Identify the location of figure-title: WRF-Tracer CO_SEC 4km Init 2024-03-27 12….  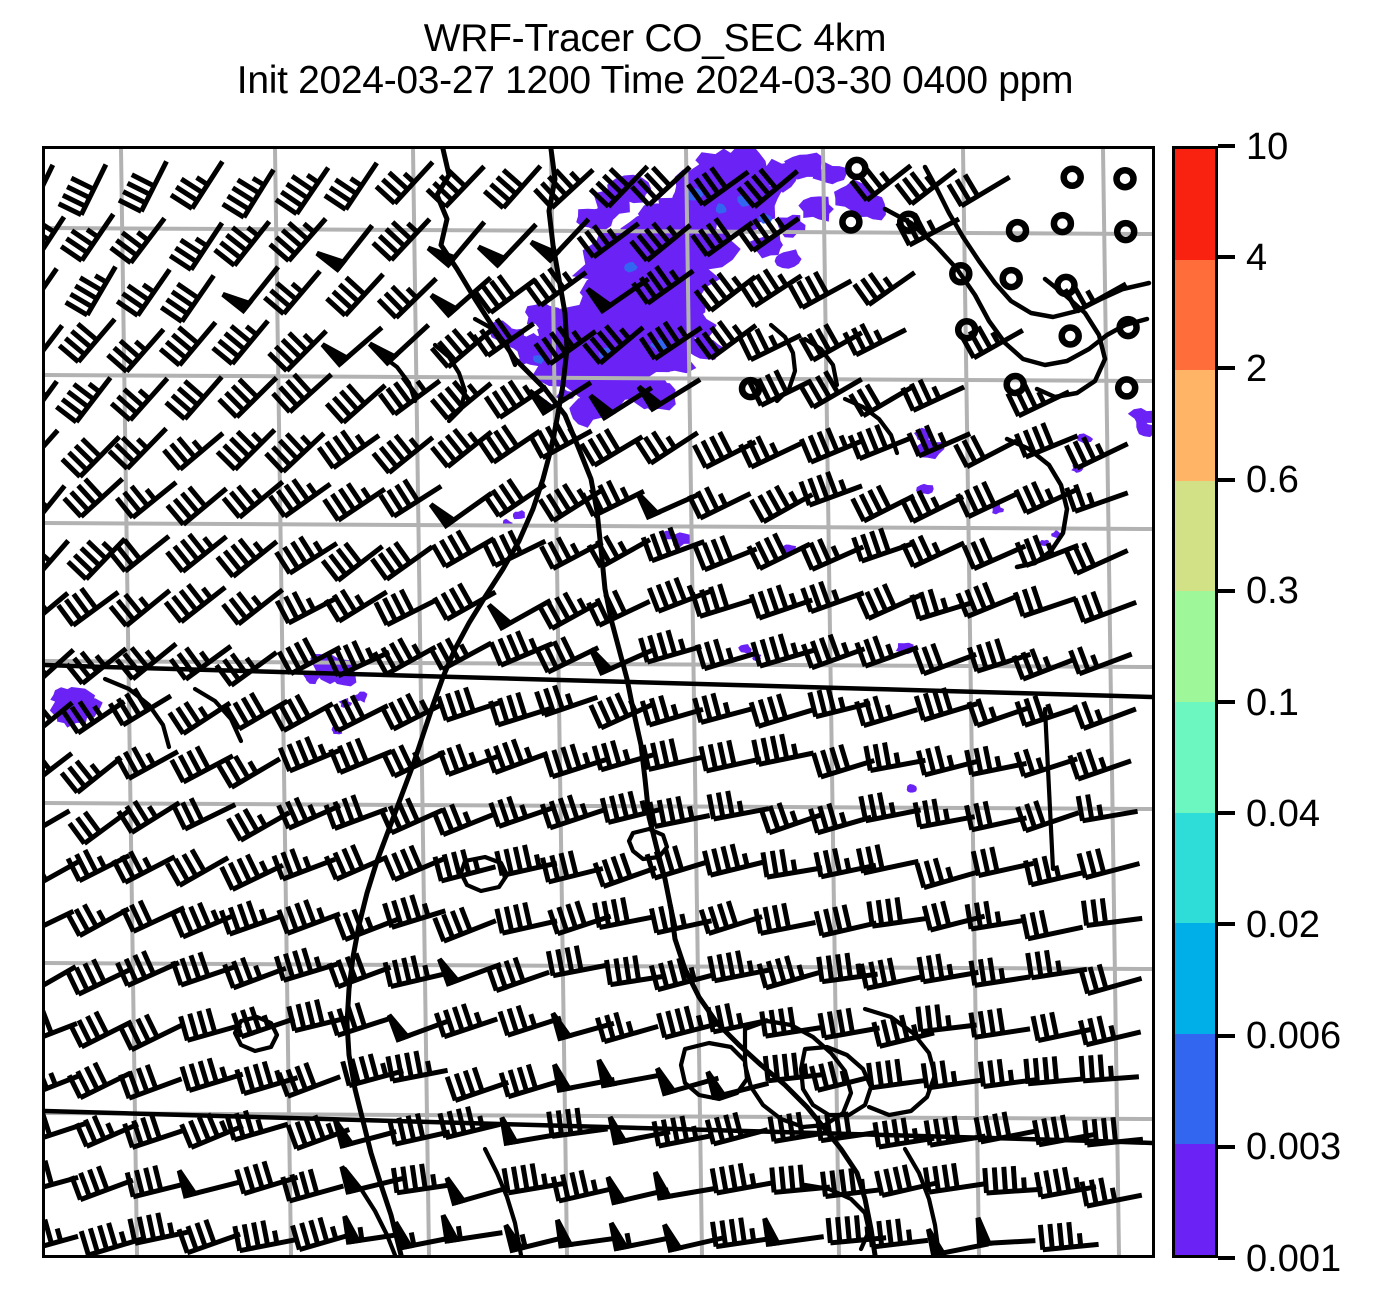
(655, 59).